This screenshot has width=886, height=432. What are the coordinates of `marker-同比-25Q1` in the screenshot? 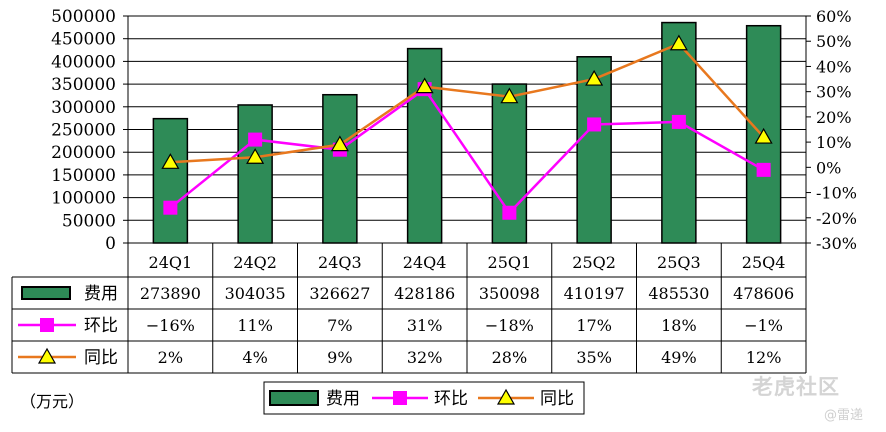 It's located at (509, 95).